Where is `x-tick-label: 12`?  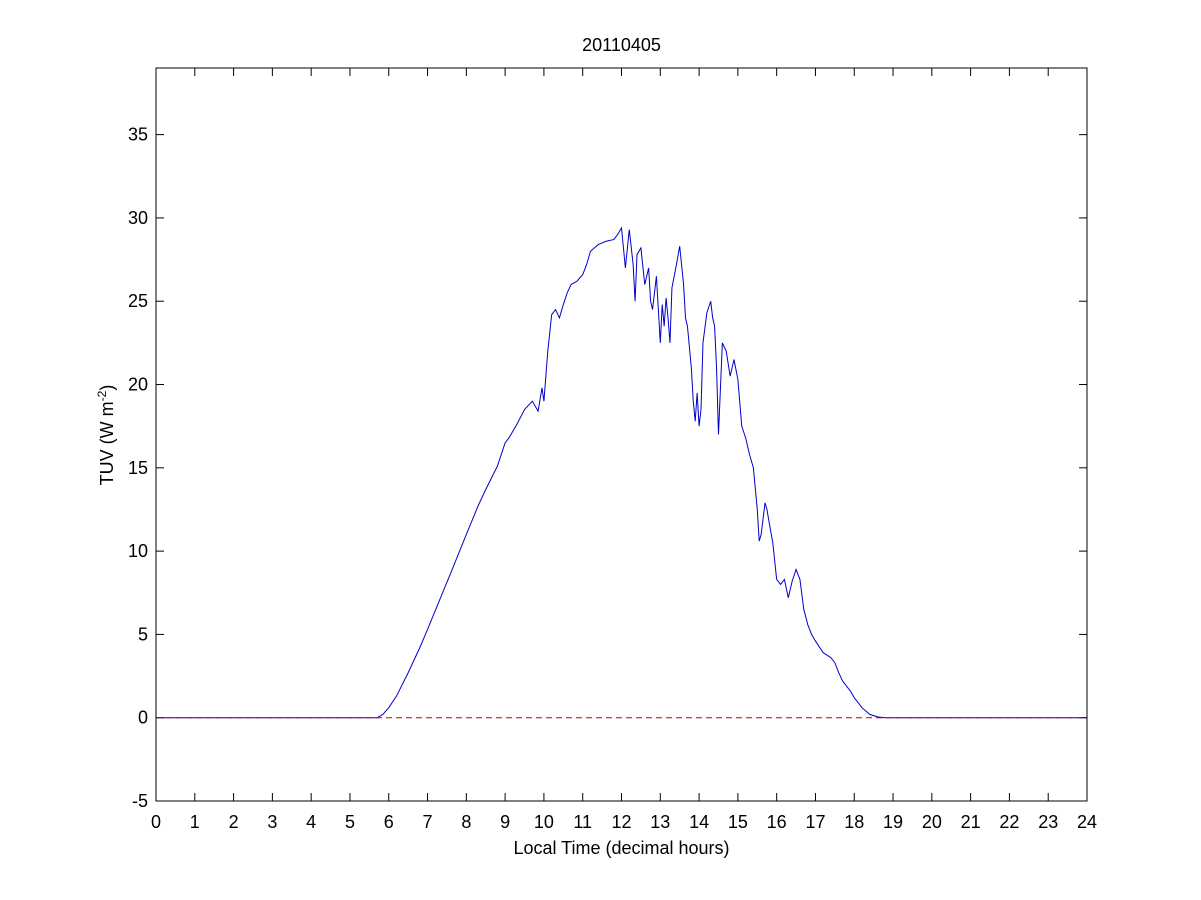 x-tick-label: 12 is located at coordinates (621, 822).